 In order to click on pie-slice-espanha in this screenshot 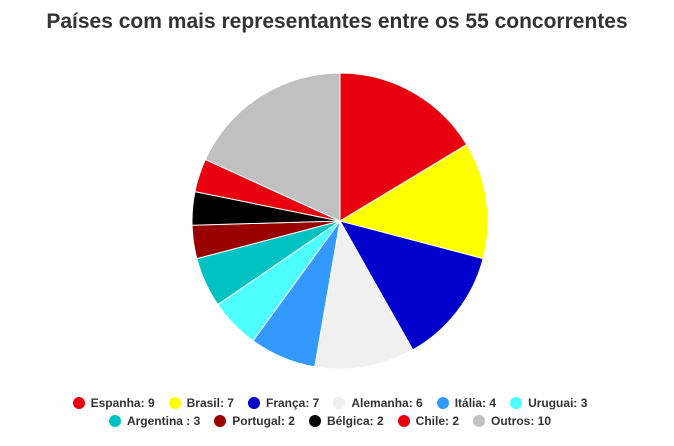, I will do `click(403, 147)`.